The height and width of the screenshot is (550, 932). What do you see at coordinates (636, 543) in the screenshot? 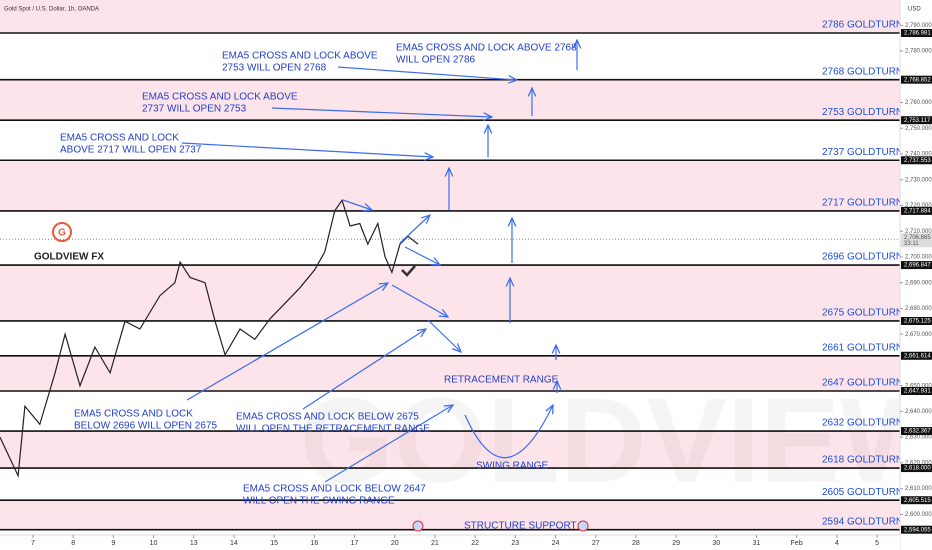
I see `x-tick-label: 28` at bounding box center [636, 543].